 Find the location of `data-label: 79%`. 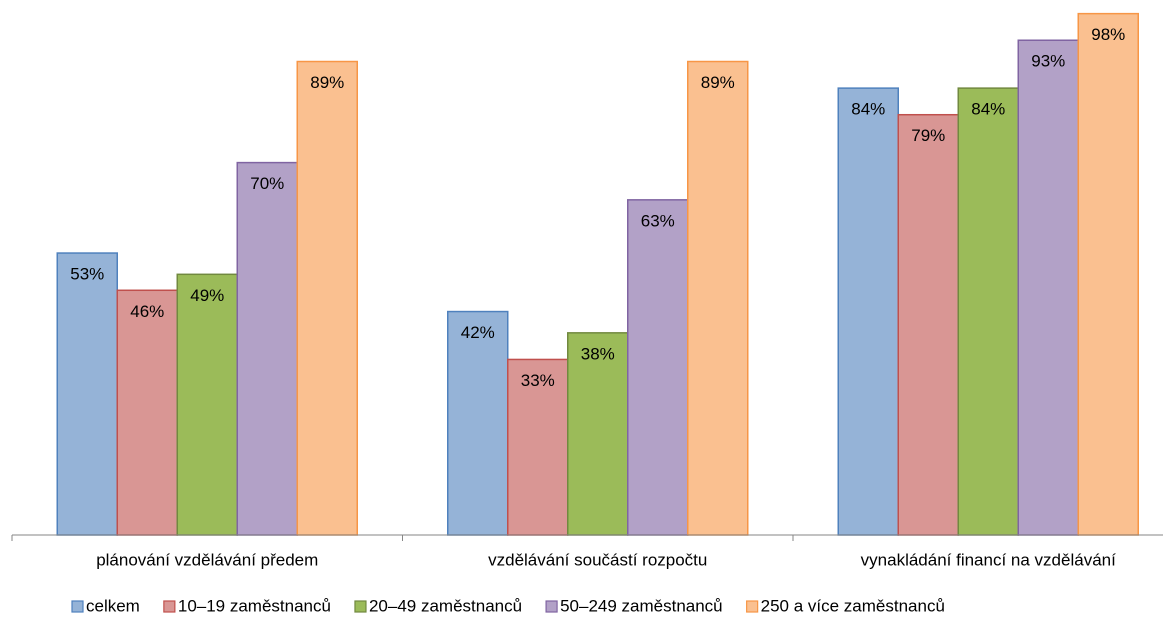

data-label: 79% is located at coordinates (928, 135).